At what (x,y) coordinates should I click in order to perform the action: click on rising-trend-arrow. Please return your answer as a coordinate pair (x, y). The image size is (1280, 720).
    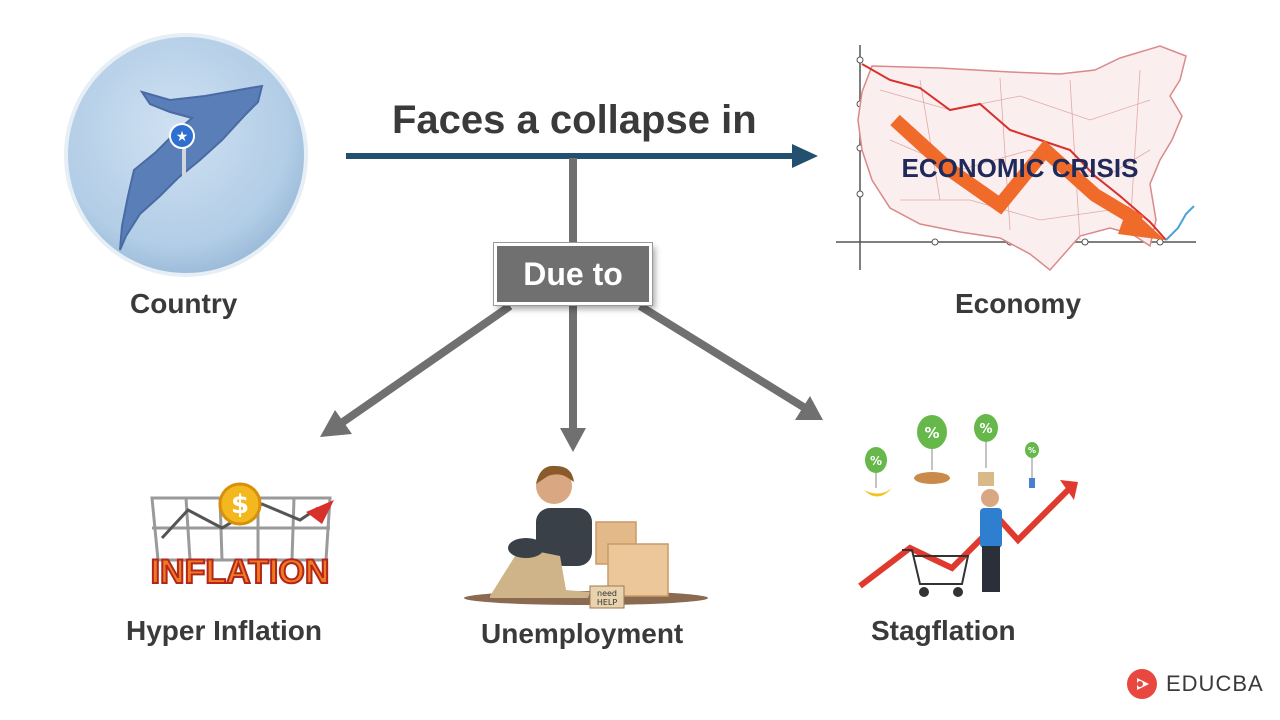
    Looking at the image, I should click on (964, 538).